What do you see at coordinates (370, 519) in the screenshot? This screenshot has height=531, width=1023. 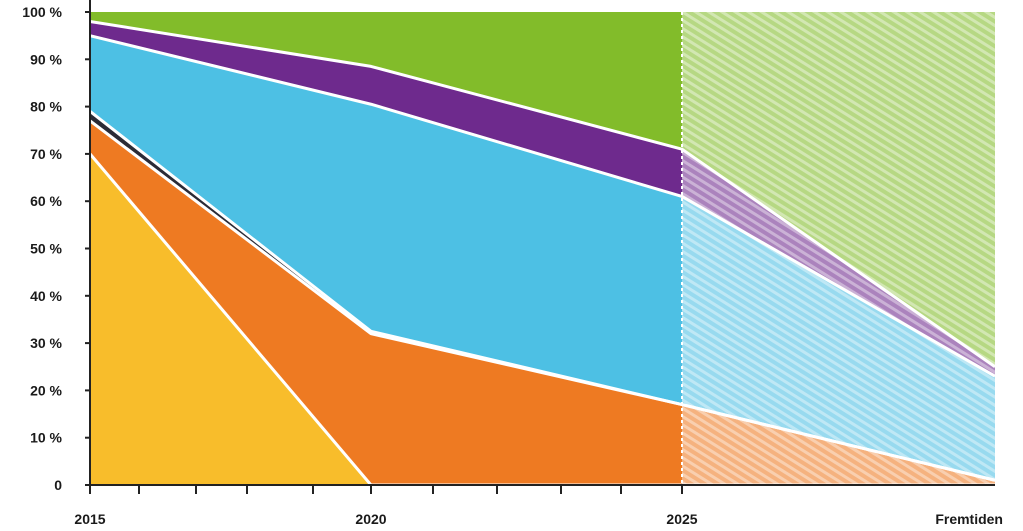 I see `x-tick-label: 2020` at bounding box center [370, 519].